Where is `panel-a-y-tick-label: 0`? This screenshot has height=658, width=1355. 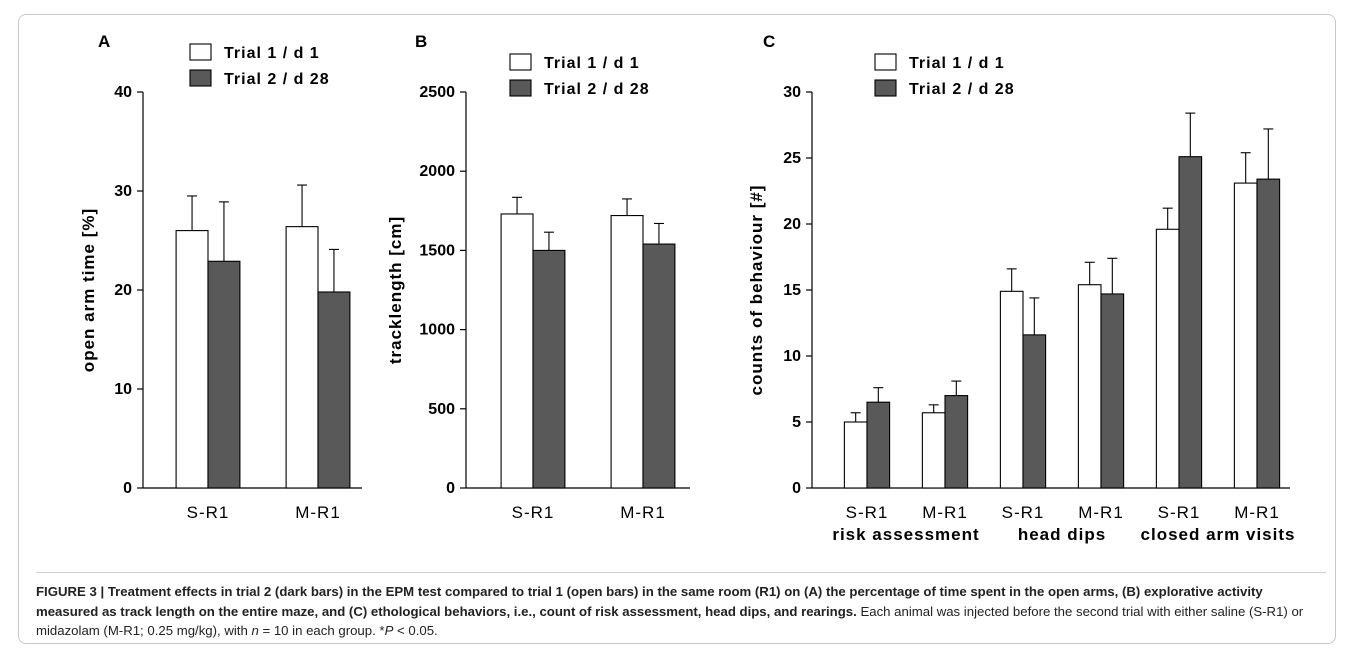
panel-a-y-tick-label: 0 is located at coordinates (127, 488).